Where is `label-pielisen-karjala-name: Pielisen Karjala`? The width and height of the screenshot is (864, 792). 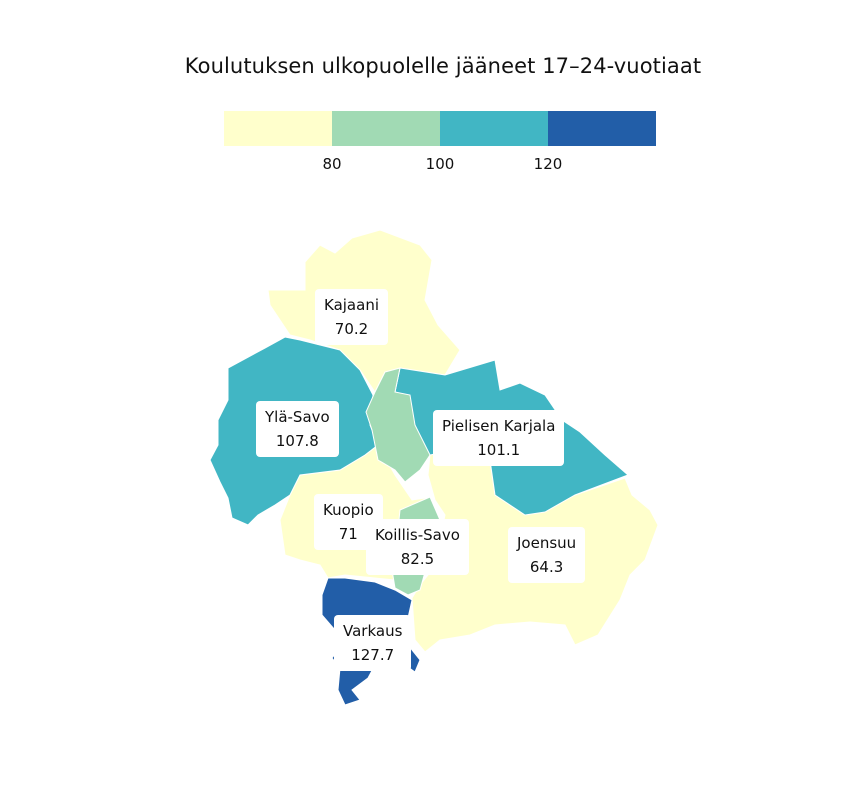
label-pielisen-karjala-name: Pielisen Karjala is located at coordinates (499, 426).